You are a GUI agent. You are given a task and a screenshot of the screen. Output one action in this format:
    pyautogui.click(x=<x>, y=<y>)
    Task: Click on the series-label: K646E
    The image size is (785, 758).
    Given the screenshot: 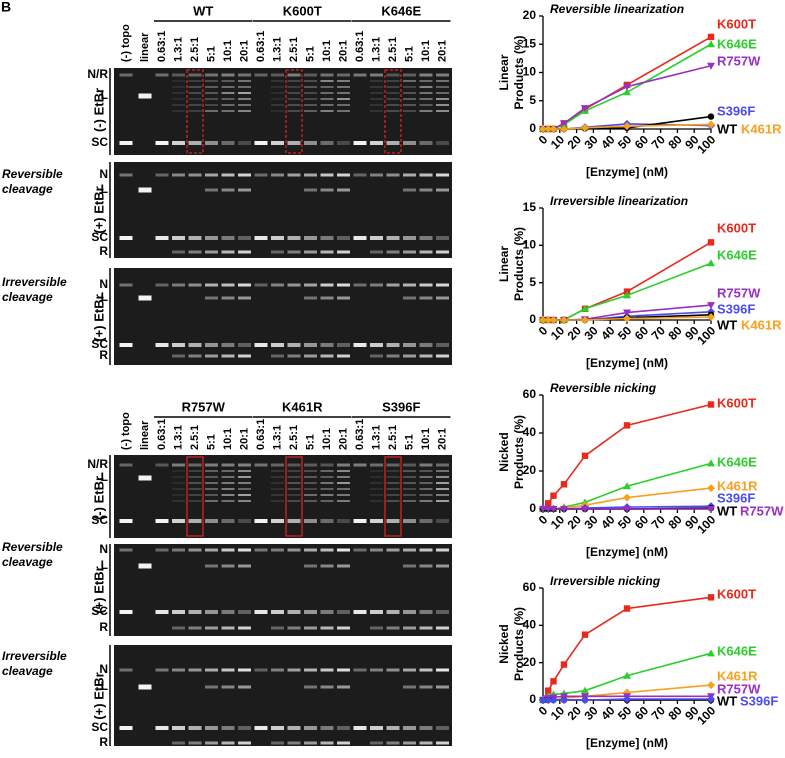 What is the action you would take?
    pyautogui.click(x=737, y=650)
    